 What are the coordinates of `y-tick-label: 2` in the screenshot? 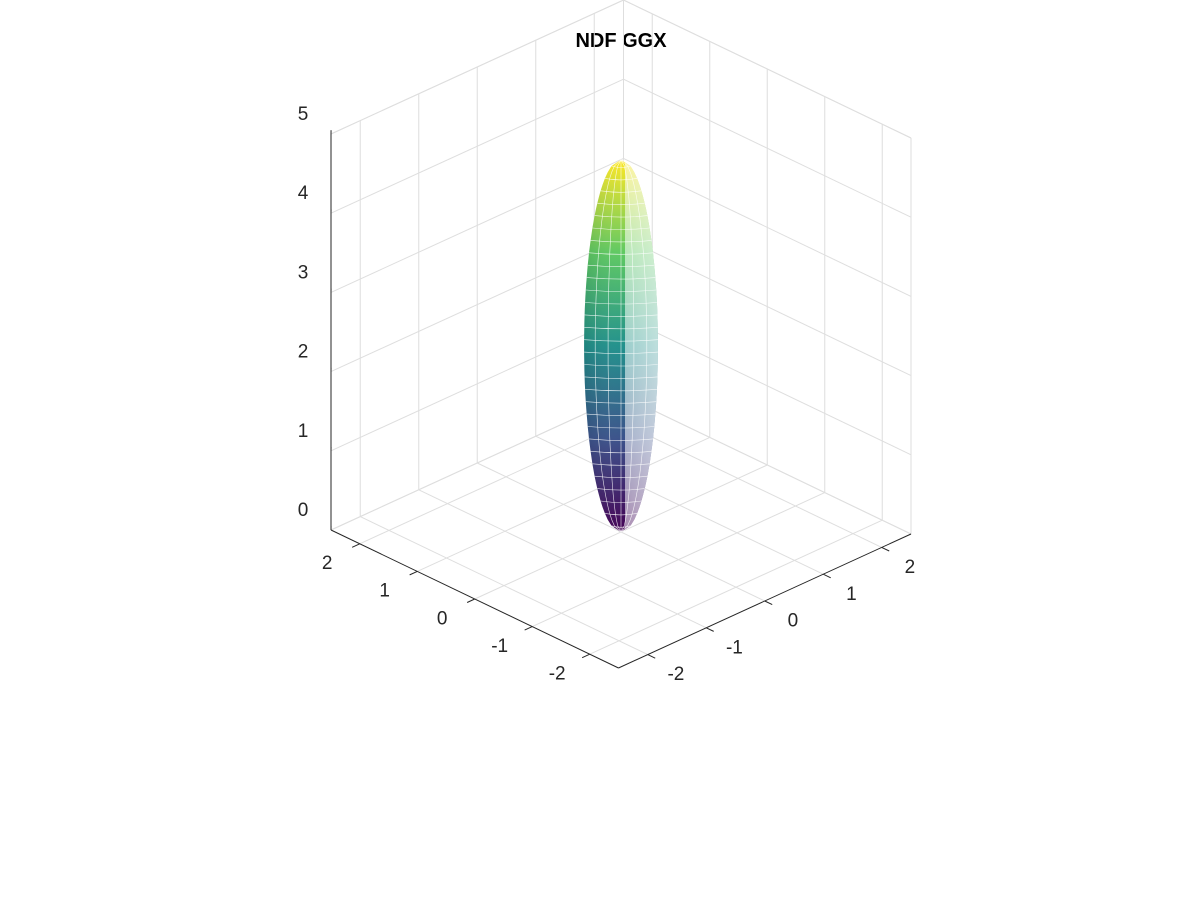 It's located at (327, 563).